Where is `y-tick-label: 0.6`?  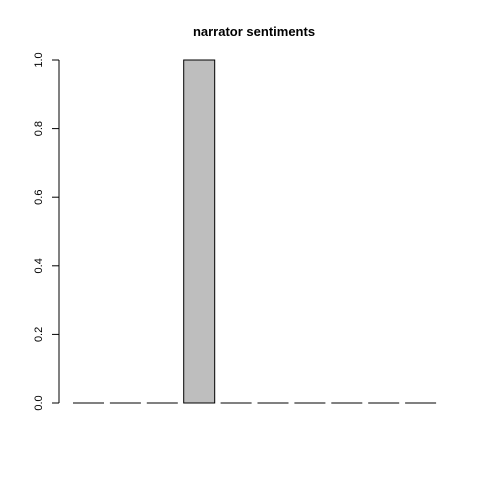
y-tick-label: 0.6 is located at coordinates (39, 197).